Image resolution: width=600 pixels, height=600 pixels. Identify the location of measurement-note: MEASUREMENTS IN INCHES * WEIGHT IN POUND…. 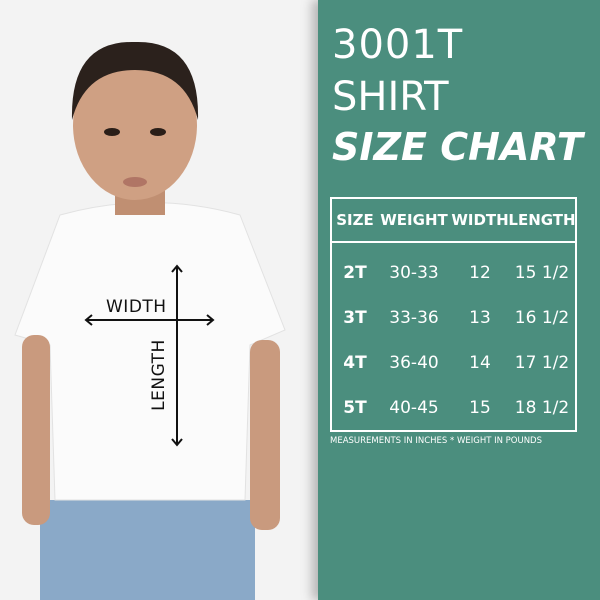
(436, 441).